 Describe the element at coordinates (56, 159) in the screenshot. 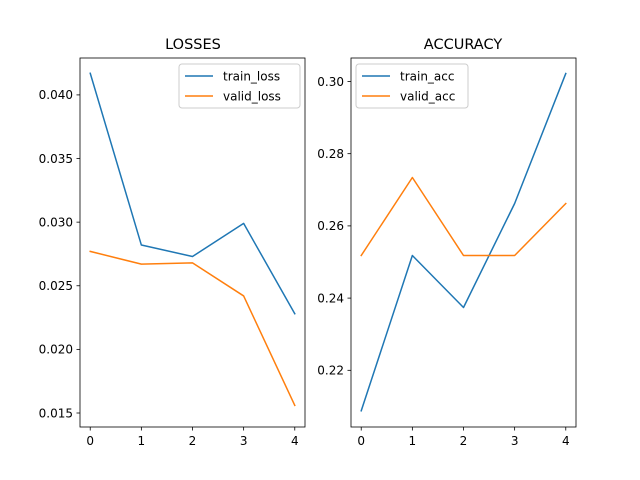

I see `losses-y-tick-label: 0.035` at that location.